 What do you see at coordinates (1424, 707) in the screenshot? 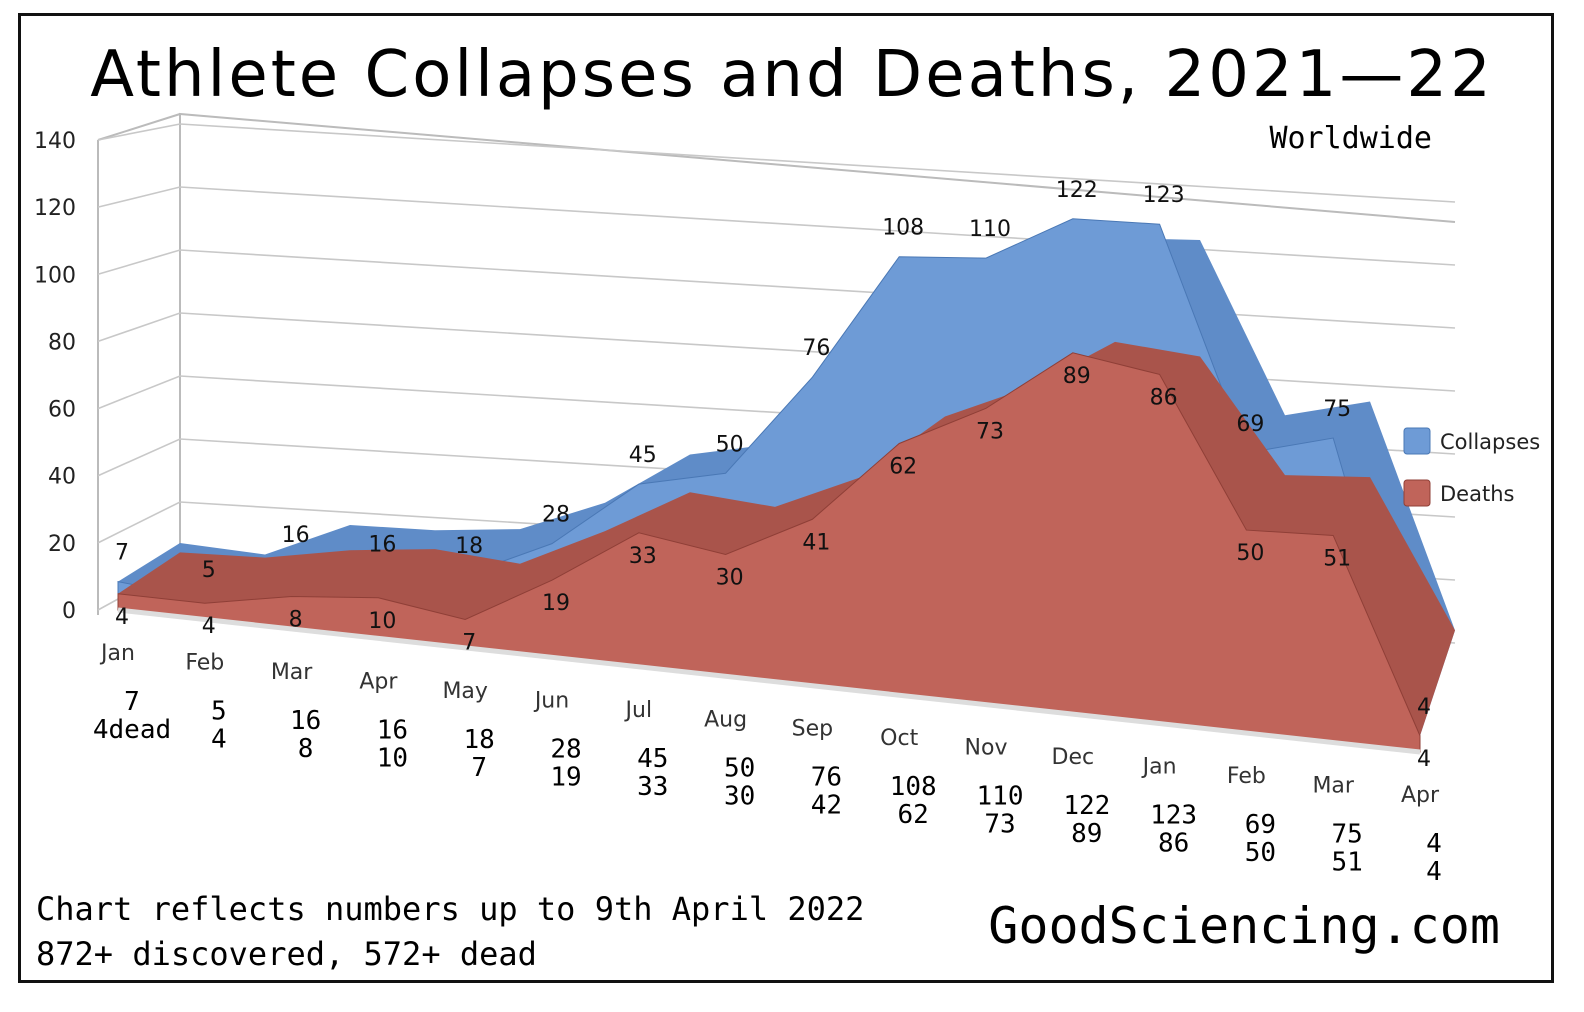
I see `collapses-data-label: 4` at bounding box center [1424, 707].